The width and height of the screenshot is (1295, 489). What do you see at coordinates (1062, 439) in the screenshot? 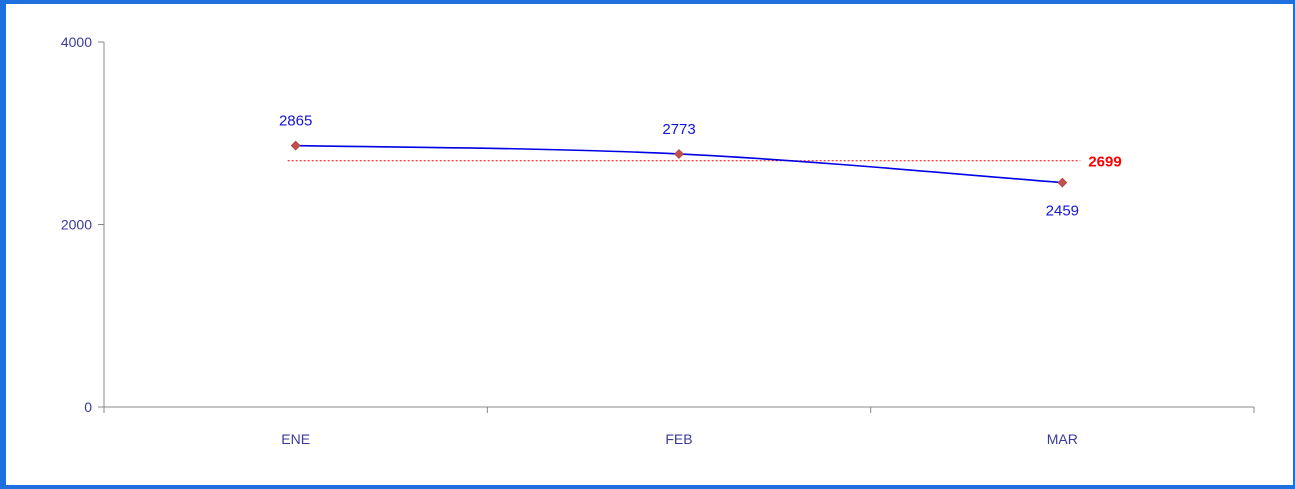
I see `x-tick-label: MAR` at bounding box center [1062, 439].